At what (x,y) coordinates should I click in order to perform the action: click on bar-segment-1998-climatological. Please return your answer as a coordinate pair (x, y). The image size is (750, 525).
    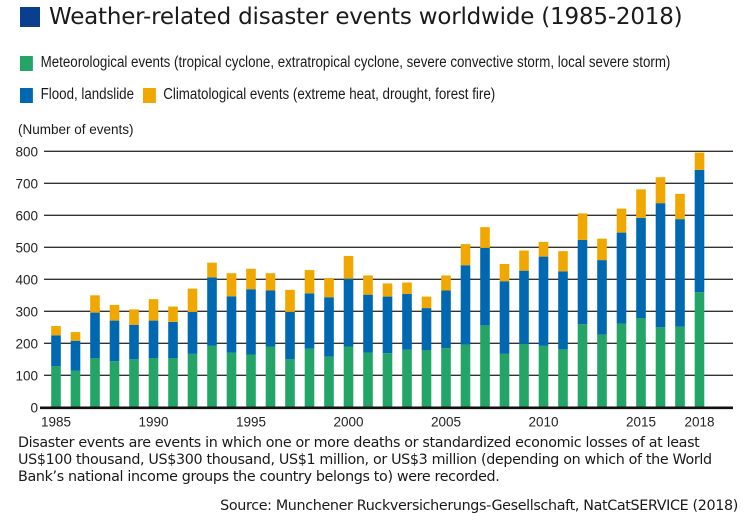
    Looking at the image, I should click on (309, 282).